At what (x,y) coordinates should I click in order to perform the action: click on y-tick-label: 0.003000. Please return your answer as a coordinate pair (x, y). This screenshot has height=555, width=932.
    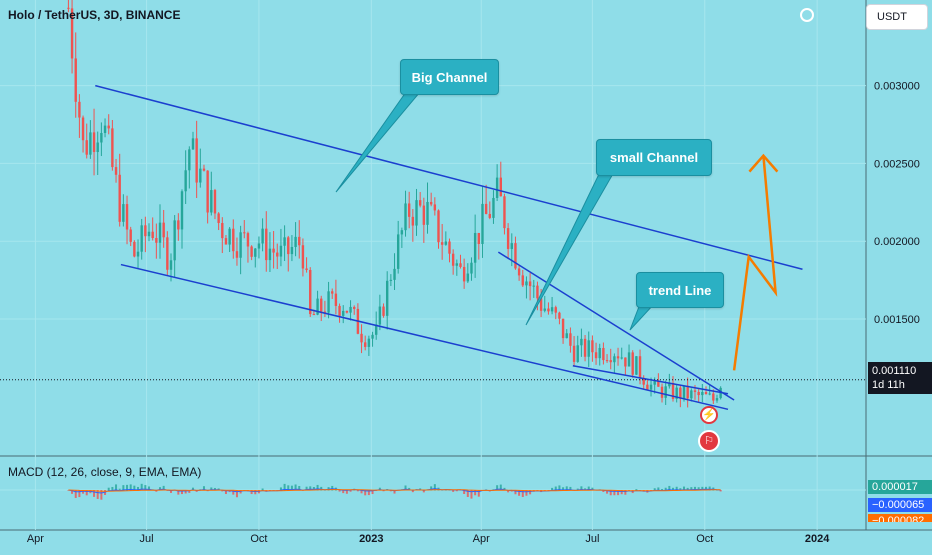
    Looking at the image, I should click on (897, 87).